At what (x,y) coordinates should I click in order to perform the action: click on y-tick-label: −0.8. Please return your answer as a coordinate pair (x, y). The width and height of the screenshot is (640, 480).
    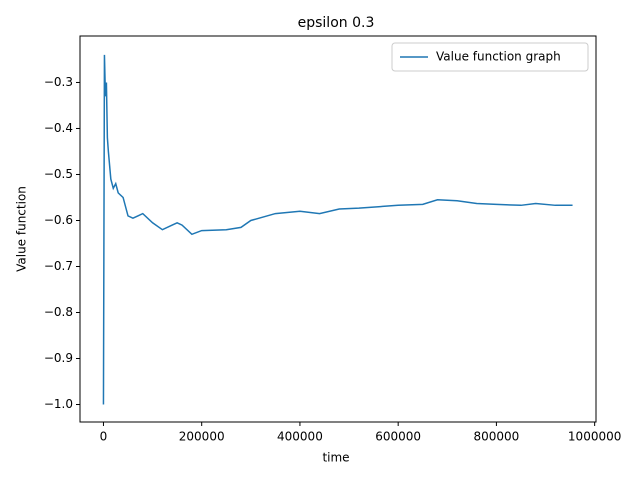
    Looking at the image, I should click on (58, 312).